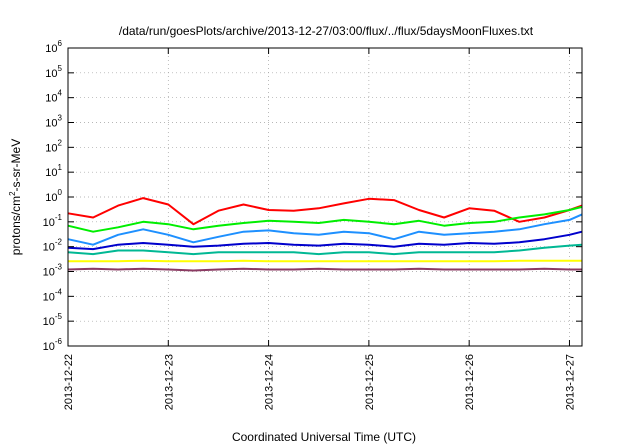 The width and height of the screenshot is (640, 448). I want to click on y-tick-exponent: 5, so click(60, 68).